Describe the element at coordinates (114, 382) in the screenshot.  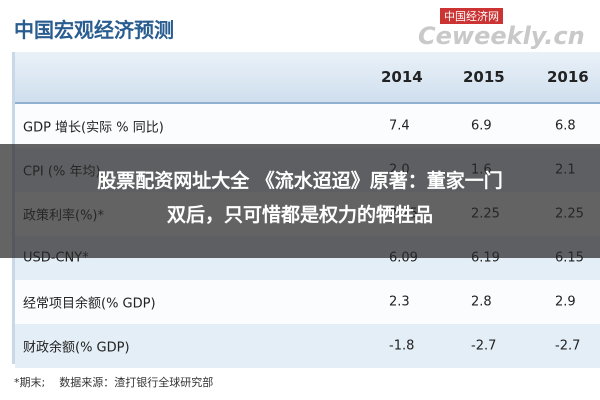
I see `footnote: *期末; 数据来源：渣打银行全球研究部` at that location.